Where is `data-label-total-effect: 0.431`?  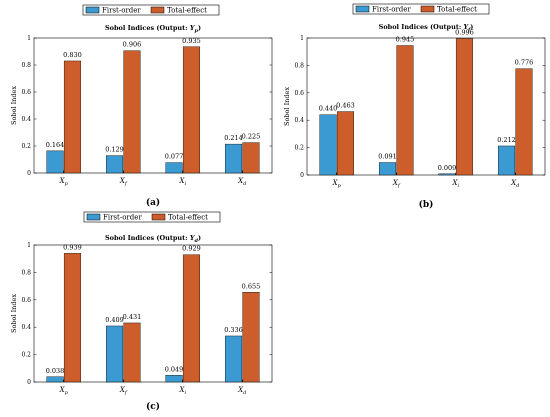 data-label-total-effect: 0.431 is located at coordinates (132, 317).